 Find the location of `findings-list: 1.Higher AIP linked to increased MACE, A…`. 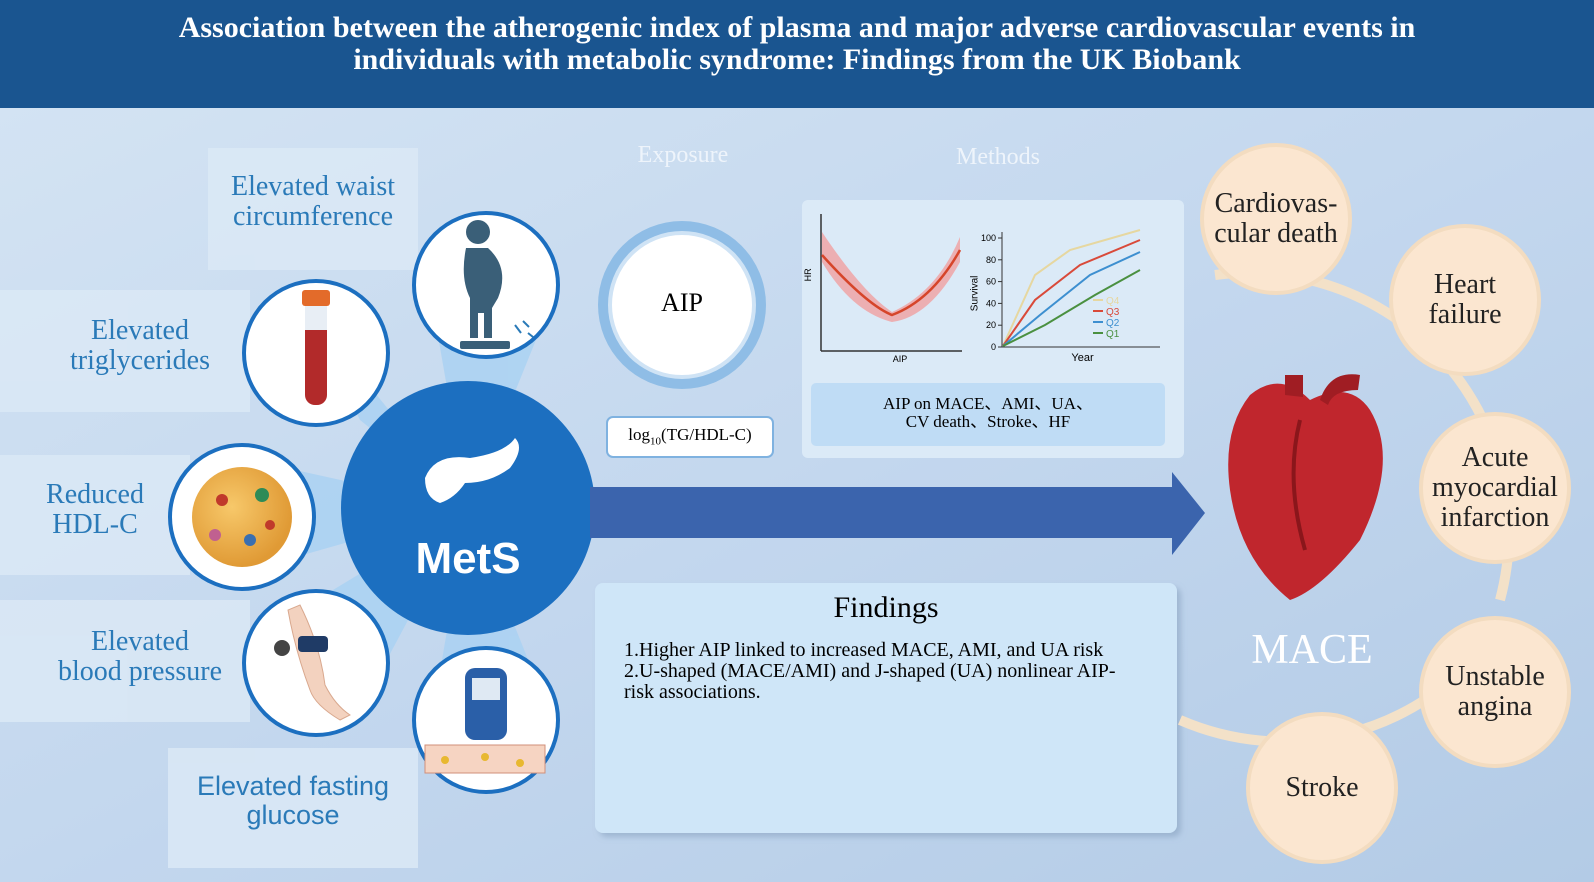

findings-list: 1.Higher AIP linked to increased MACE, A… is located at coordinates (884, 671).